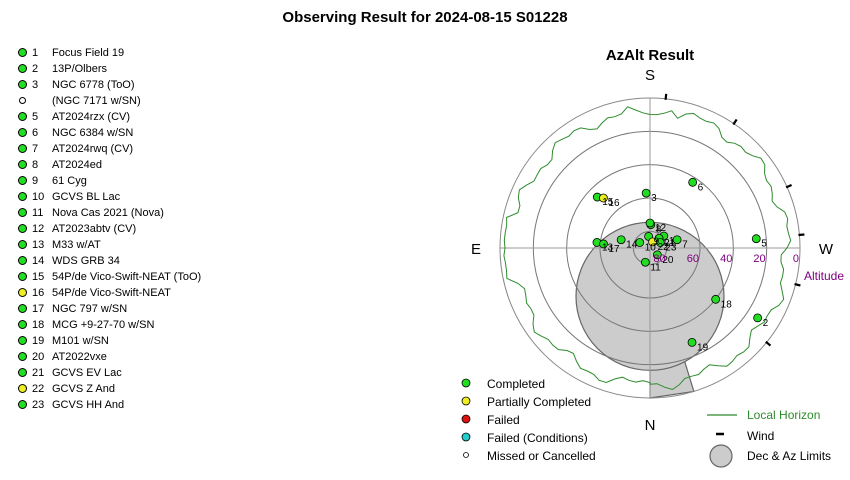  I want to click on point-label: 21, so click(670, 243).